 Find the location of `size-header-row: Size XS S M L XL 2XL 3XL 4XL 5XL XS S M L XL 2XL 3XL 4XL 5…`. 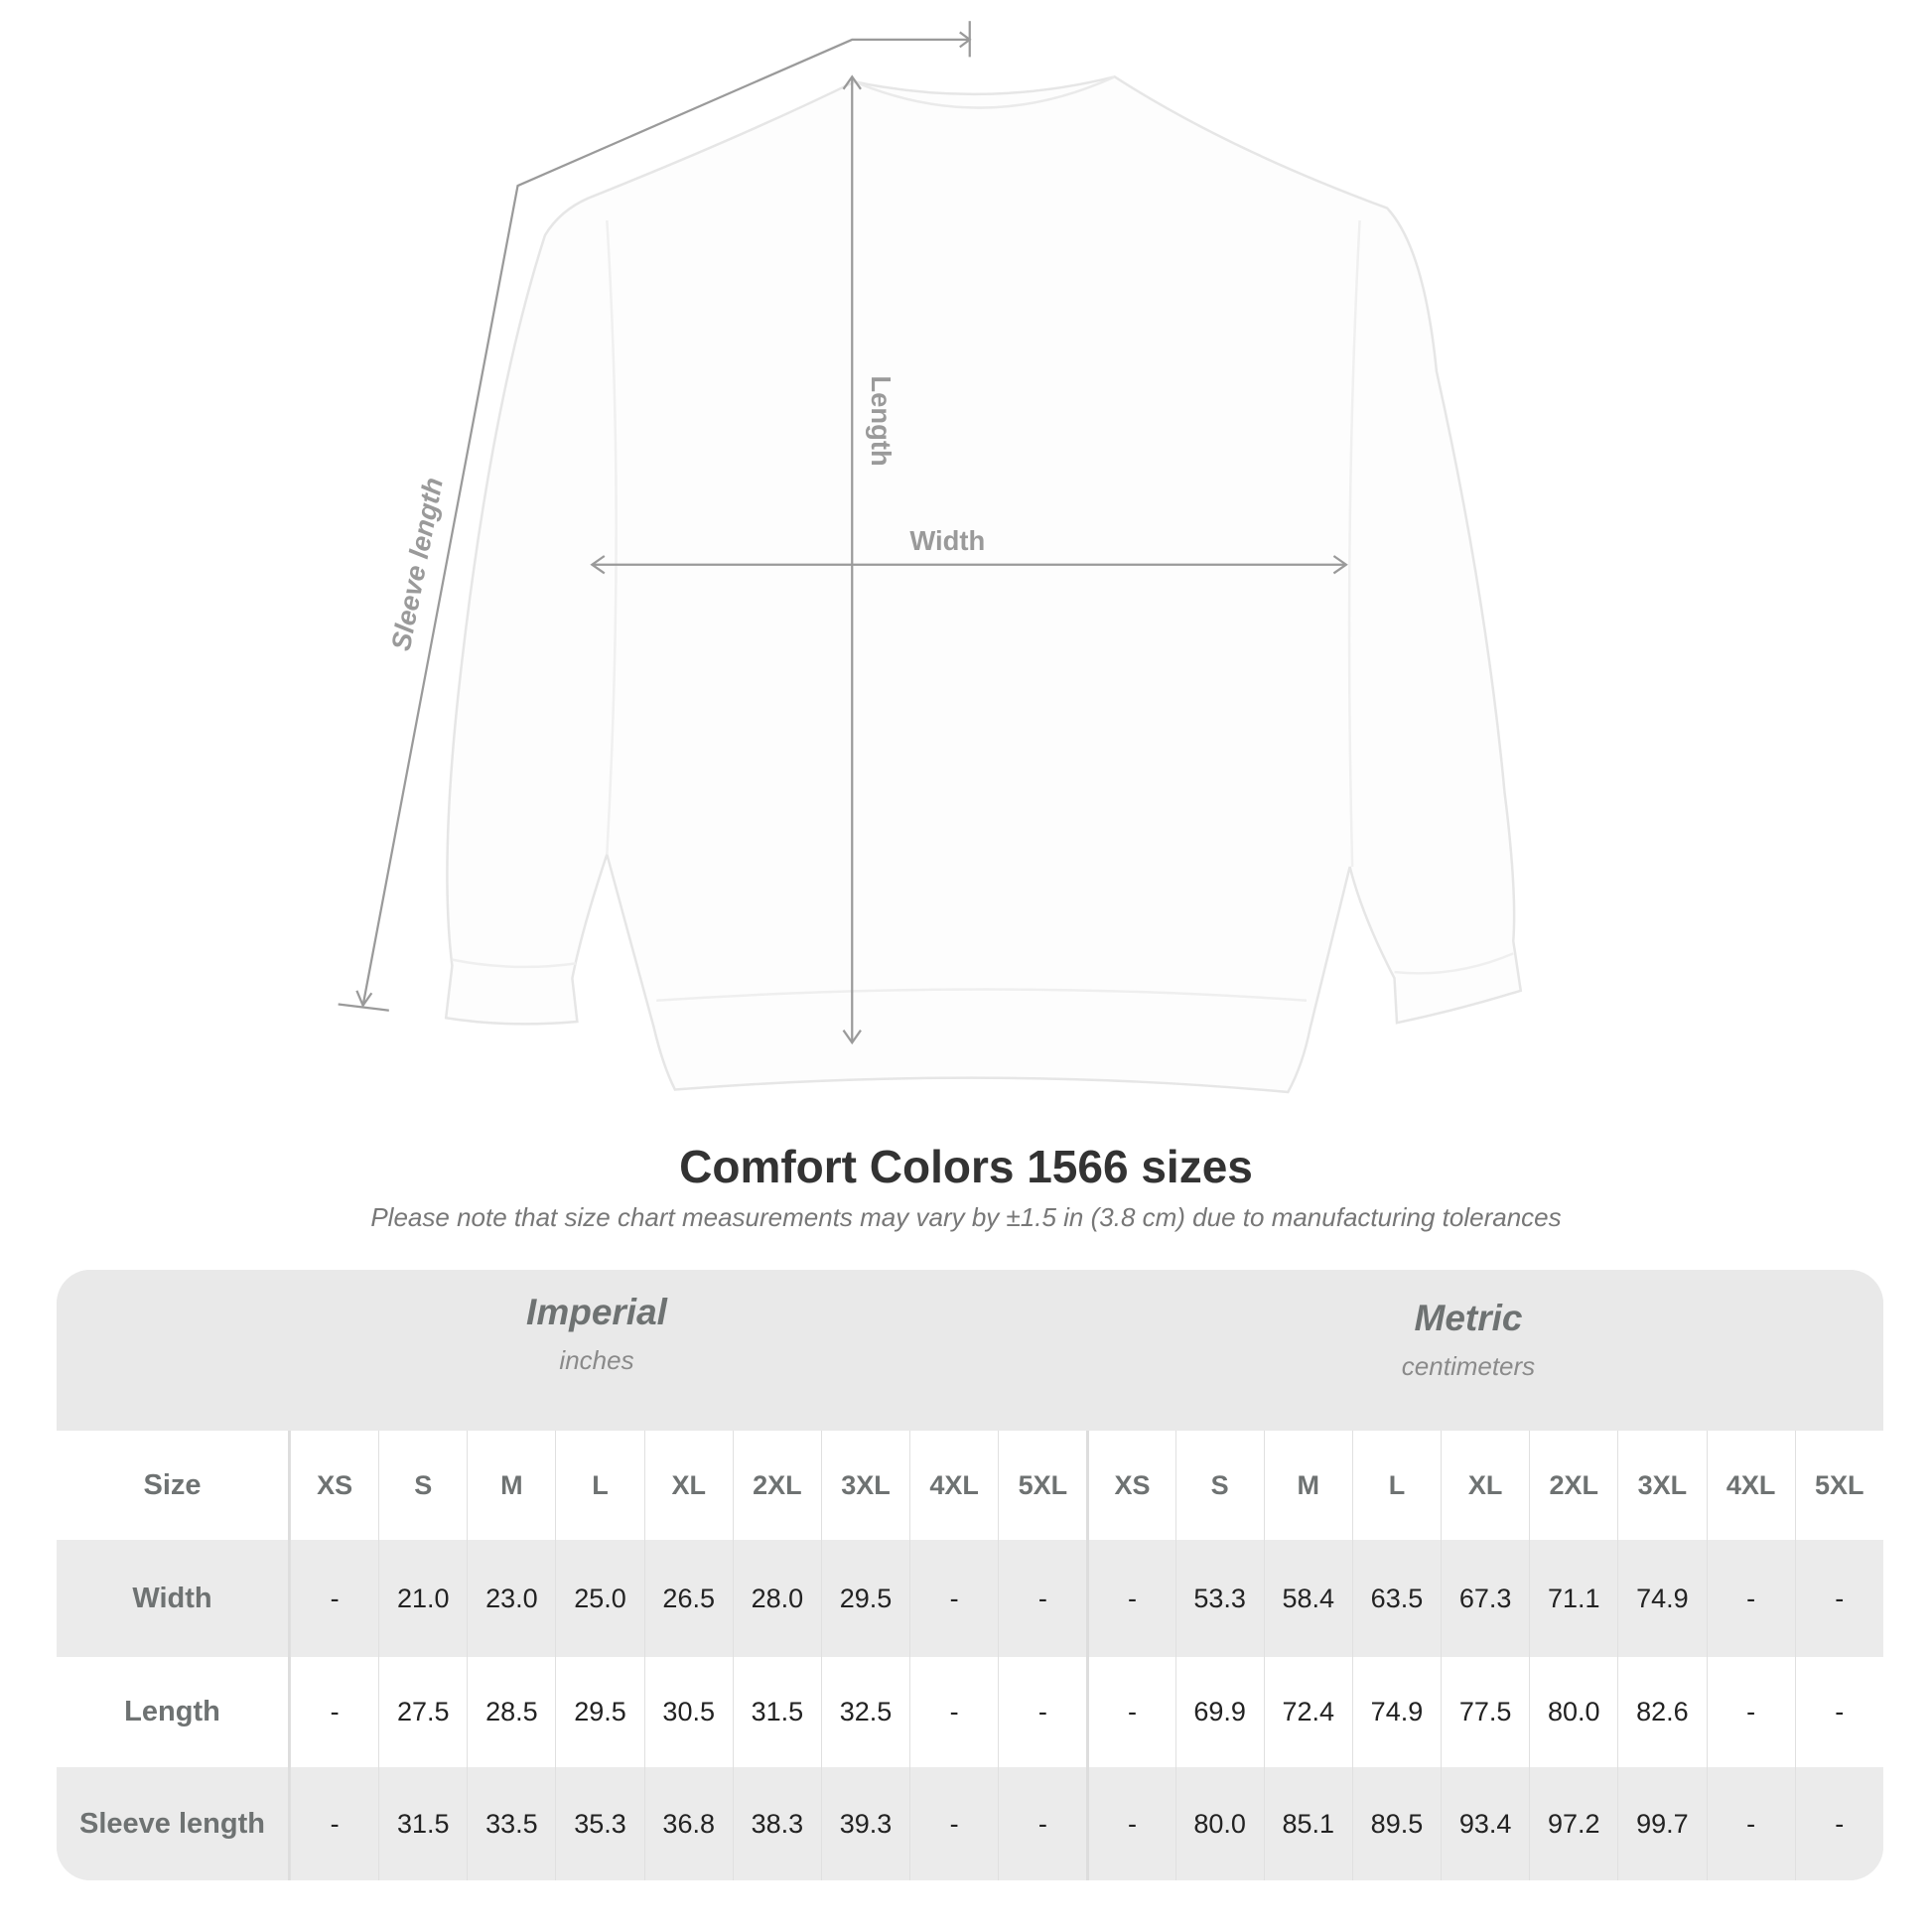

size-header-row: Size XS S M L XL 2XL 3XL 4XL 5XL XS S M L XL 2XL 3XL 4XL 5… is located at coordinates (970, 1486).